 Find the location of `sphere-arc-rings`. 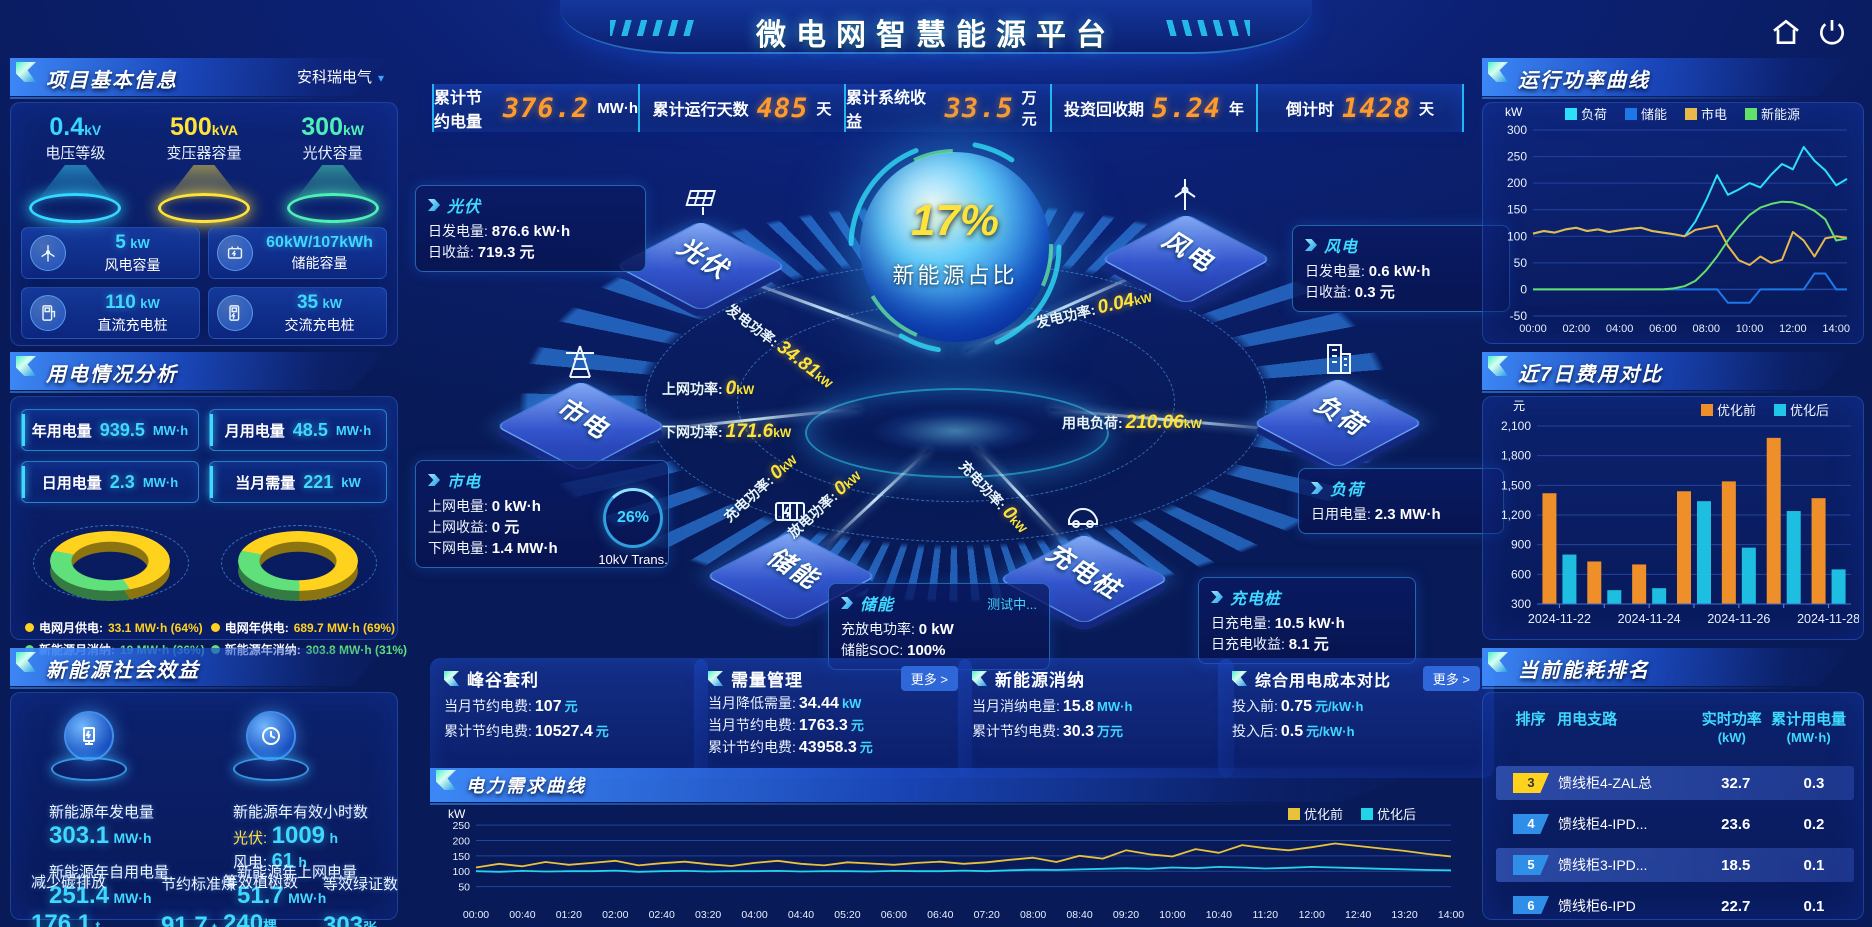

sphere-arc-rings is located at coordinates (955, 247).